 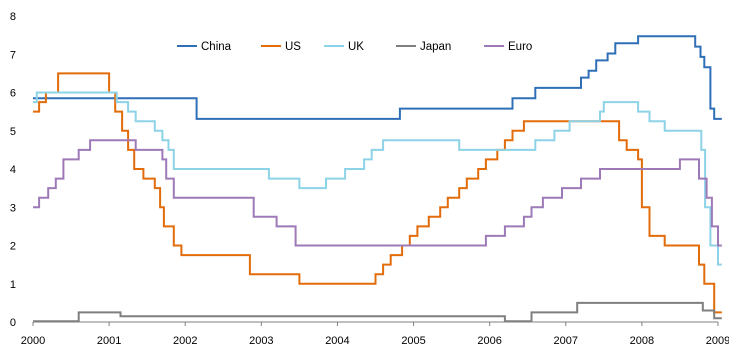 What do you see at coordinates (642, 341) in the screenshot?
I see `x-tick-label: 2008` at bounding box center [642, 341].